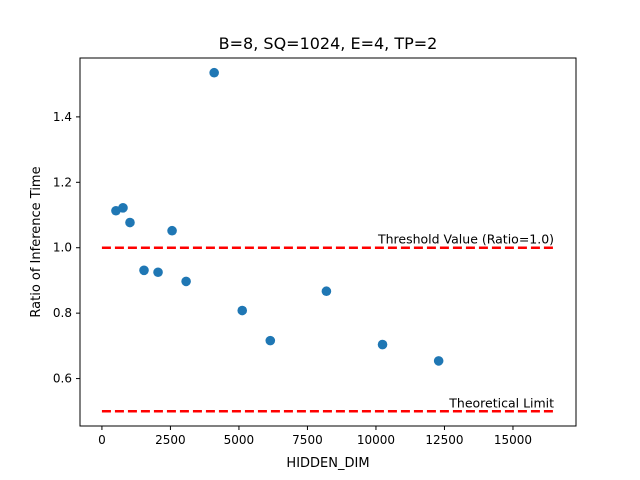 Image resolution: width=640 pixels, height=480 pixels. Describe the element at coordinates (376, 440) in the screenshot. I see `x-tick-label-4: 10000` at that location.